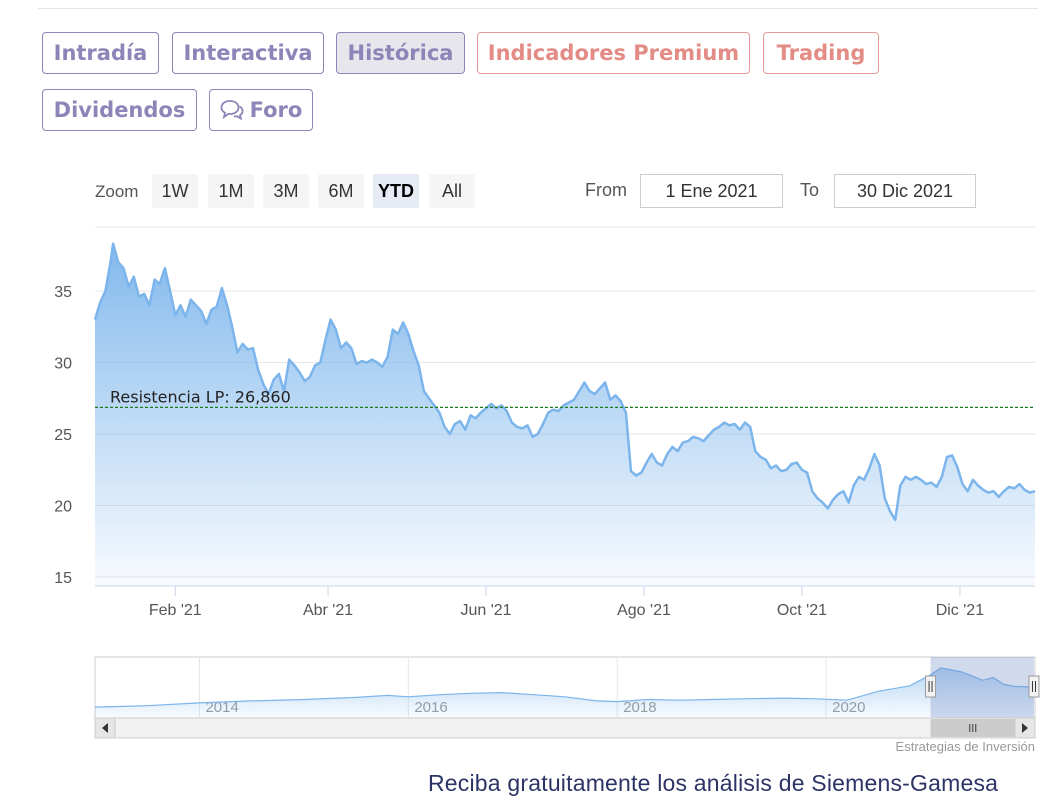  What do you see at coordinates (606, 190) in the screenshot?
I see `from-label: From` at bounding box center [606, 190].